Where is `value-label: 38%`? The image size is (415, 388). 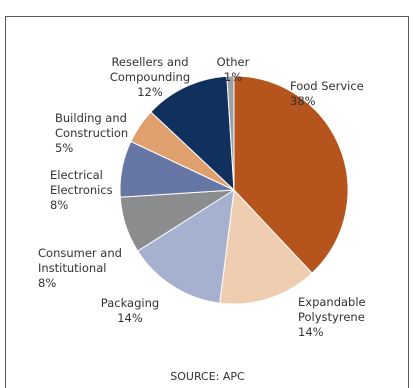
value-label: 38% is located at coordinates (303, 101).